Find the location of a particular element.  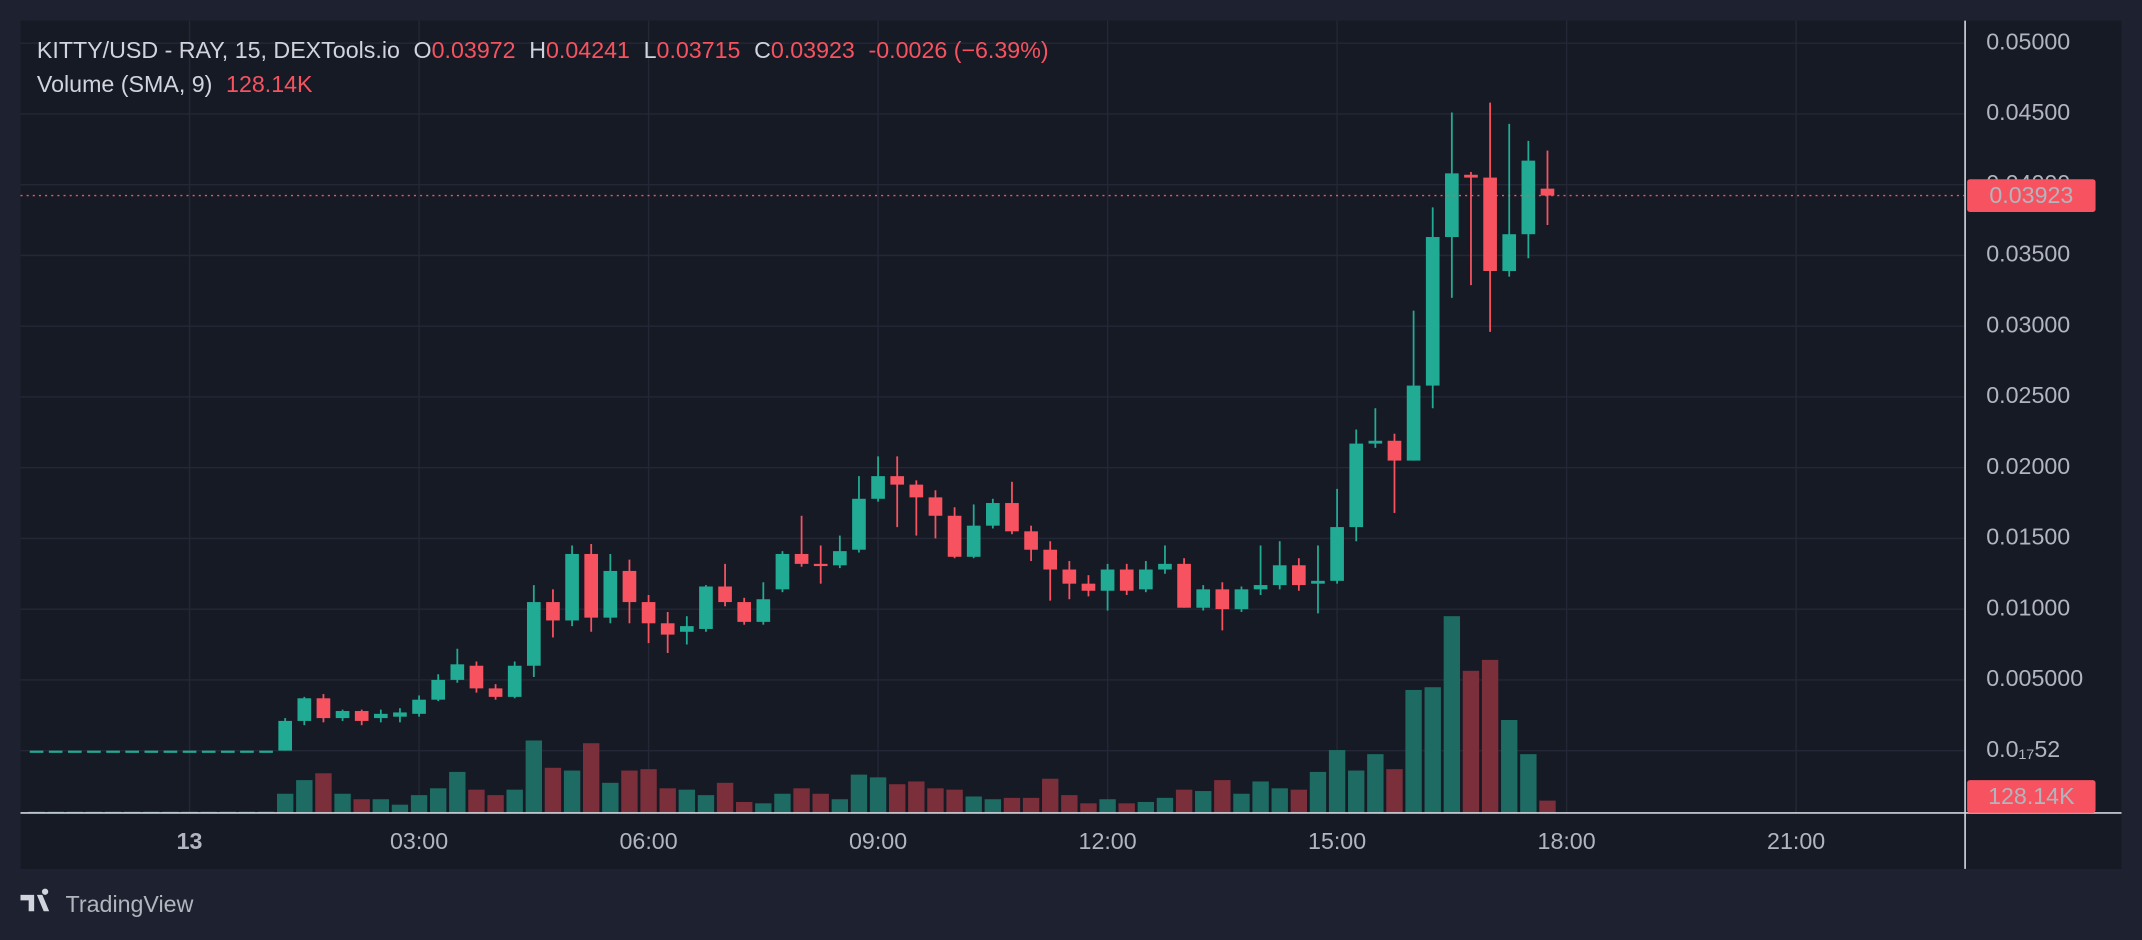

symbol-title: KITTY/USD - RAY, 15, DEXTools.io is located at coordinates (218, 50).